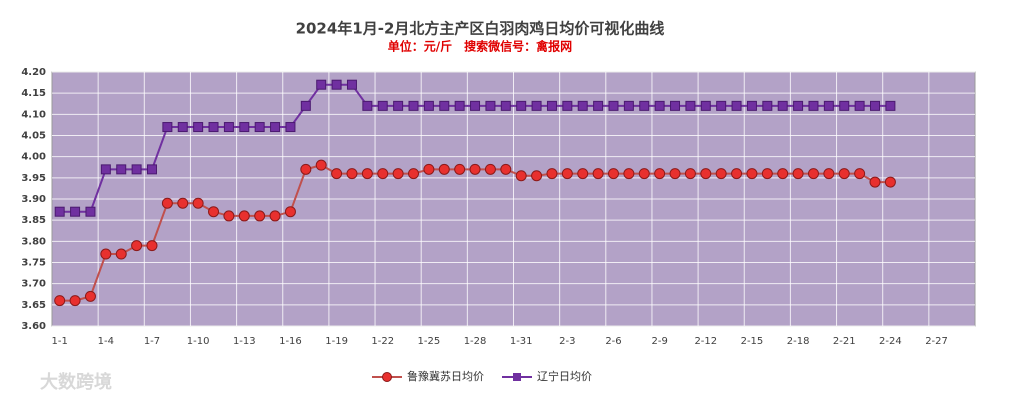 The height and width of the screenshot is (403, 1012). What do you see at coordinates (33, 199) in the screenshot?
I see `y-tick-label: 3.90` at bounding box center [33, 199].